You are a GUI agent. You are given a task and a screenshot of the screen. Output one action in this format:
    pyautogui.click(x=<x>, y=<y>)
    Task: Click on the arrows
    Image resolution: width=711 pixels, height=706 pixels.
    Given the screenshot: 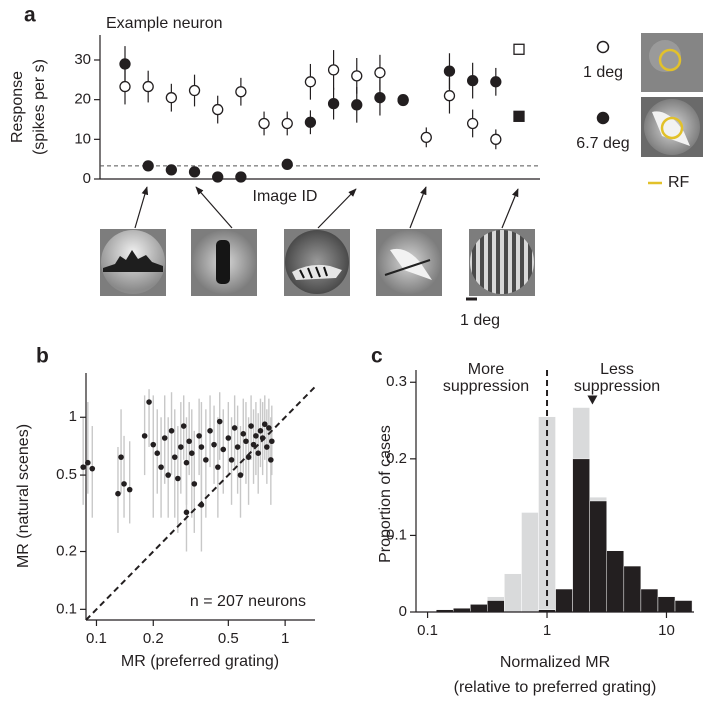 What is the action you would take?
    pyautogui.click(x=326, y=207)
    